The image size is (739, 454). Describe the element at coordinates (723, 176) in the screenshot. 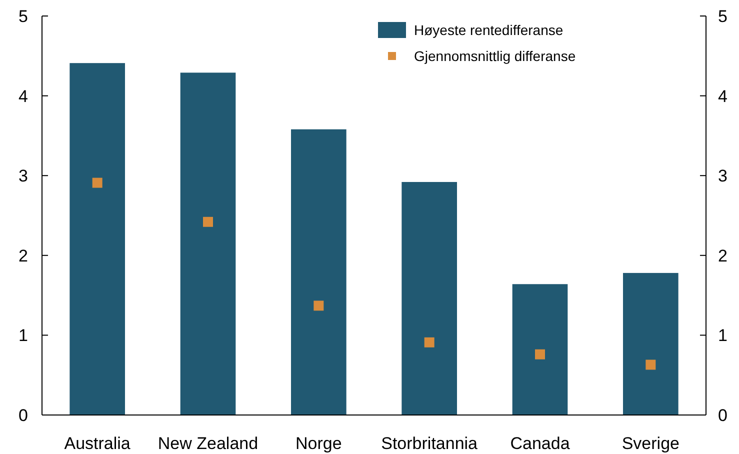

I see `y2-tick-label: 3` at that location.